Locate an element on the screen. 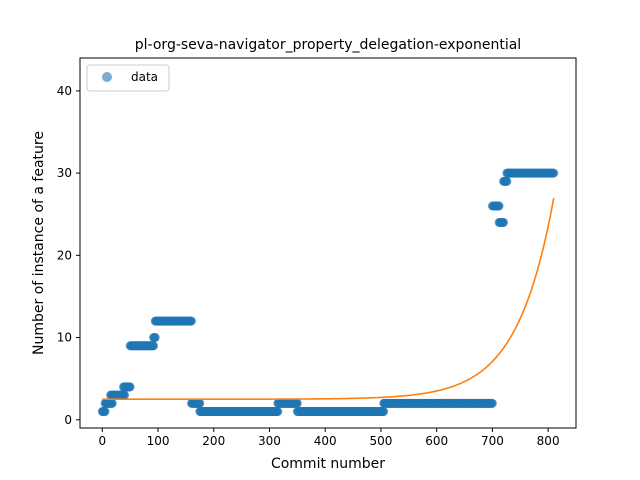 Image resolution: width=640 pixels, height=480 pixels. x-axis-ticks: 0 100 200 300 400 500 600 700 800 is located at coordinates (329, 438).